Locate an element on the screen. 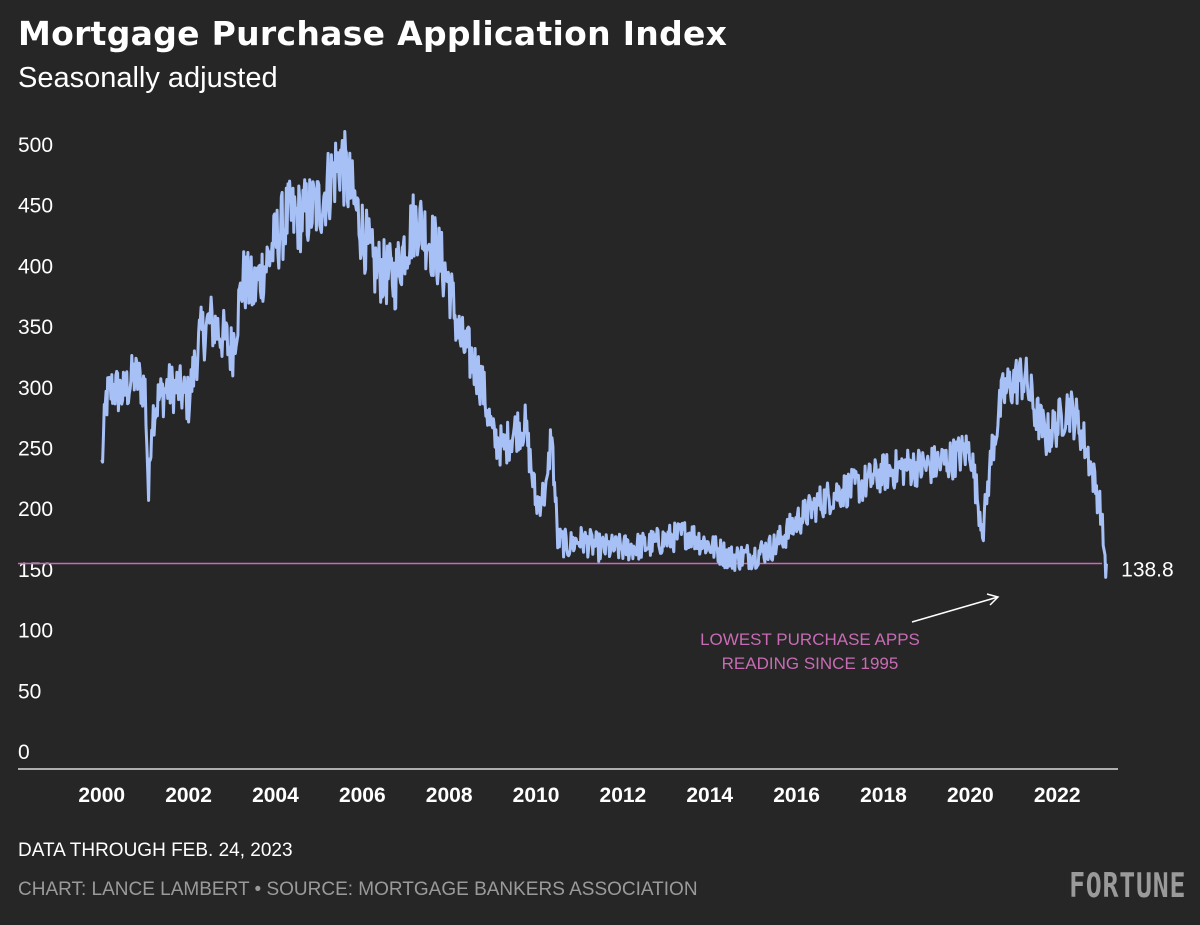 This screenshot has height=925, width=1200. x-tick-label: 2000 is located at coordinates (101, 795).